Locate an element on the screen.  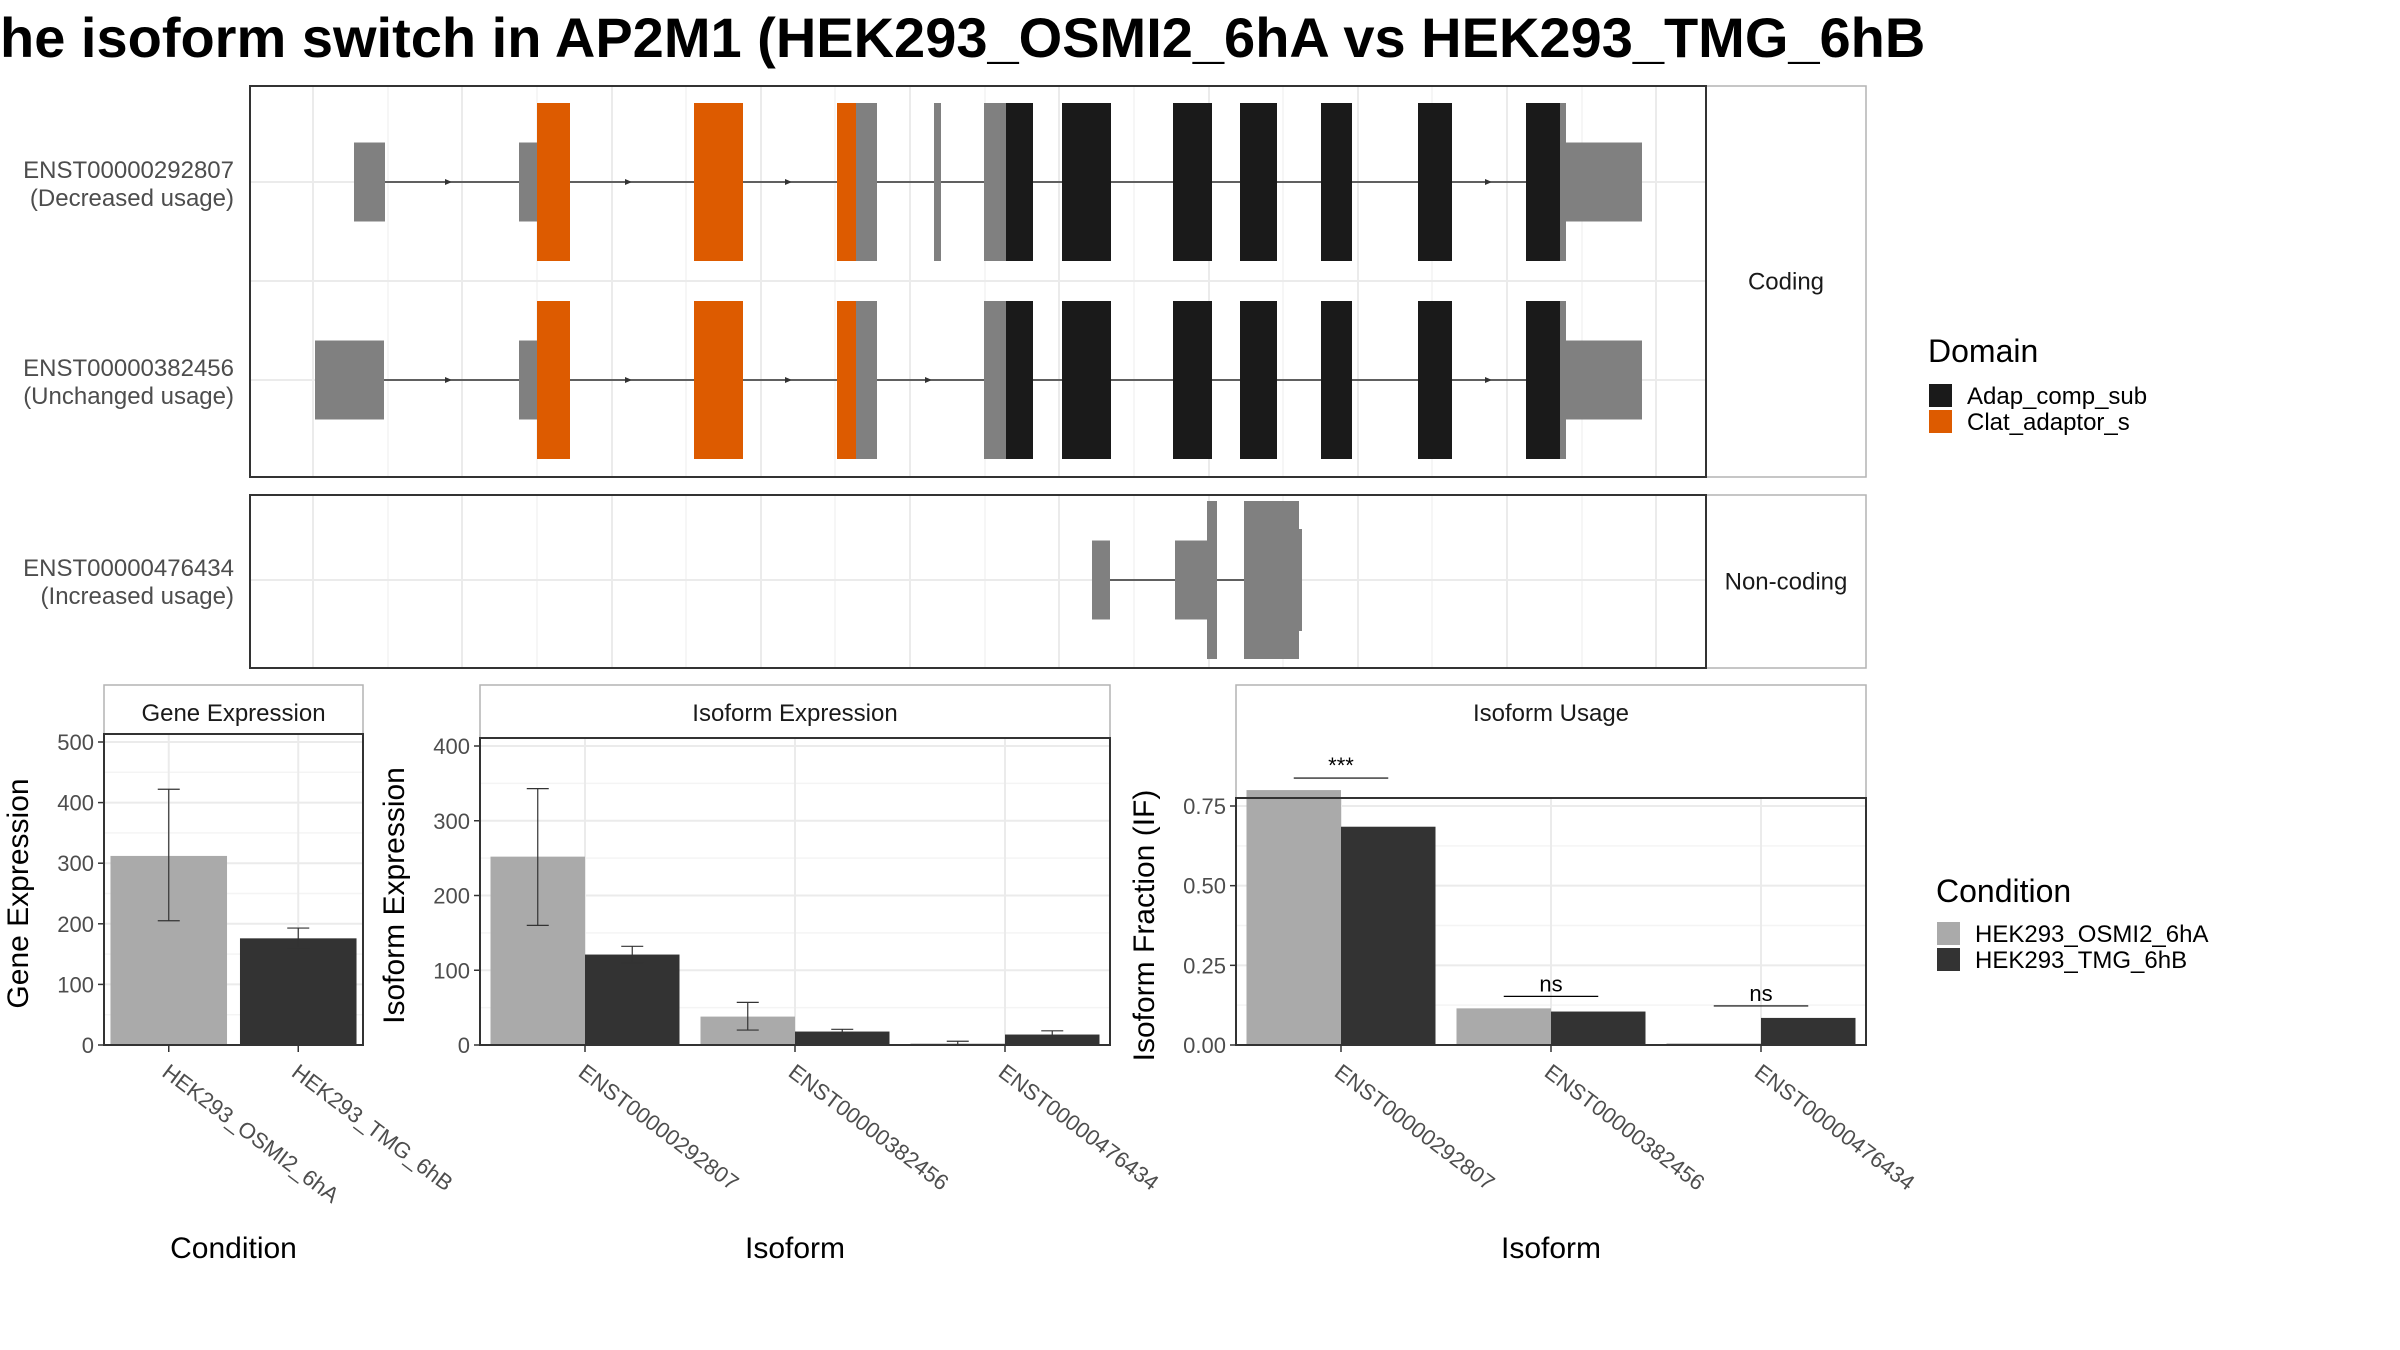
transcript-usage-label: (Unchanged usage) is located at coordinates (128, 396).